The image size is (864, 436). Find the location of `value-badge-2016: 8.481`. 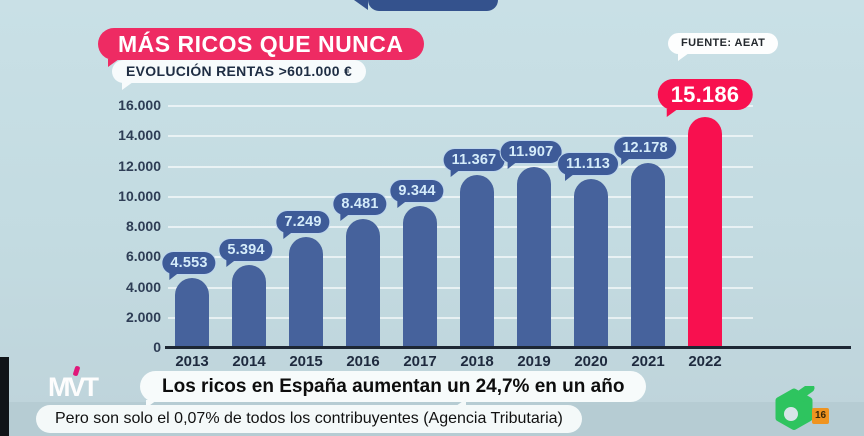

value-badge-2016: 8.481 is located at coordinates (360, 206).